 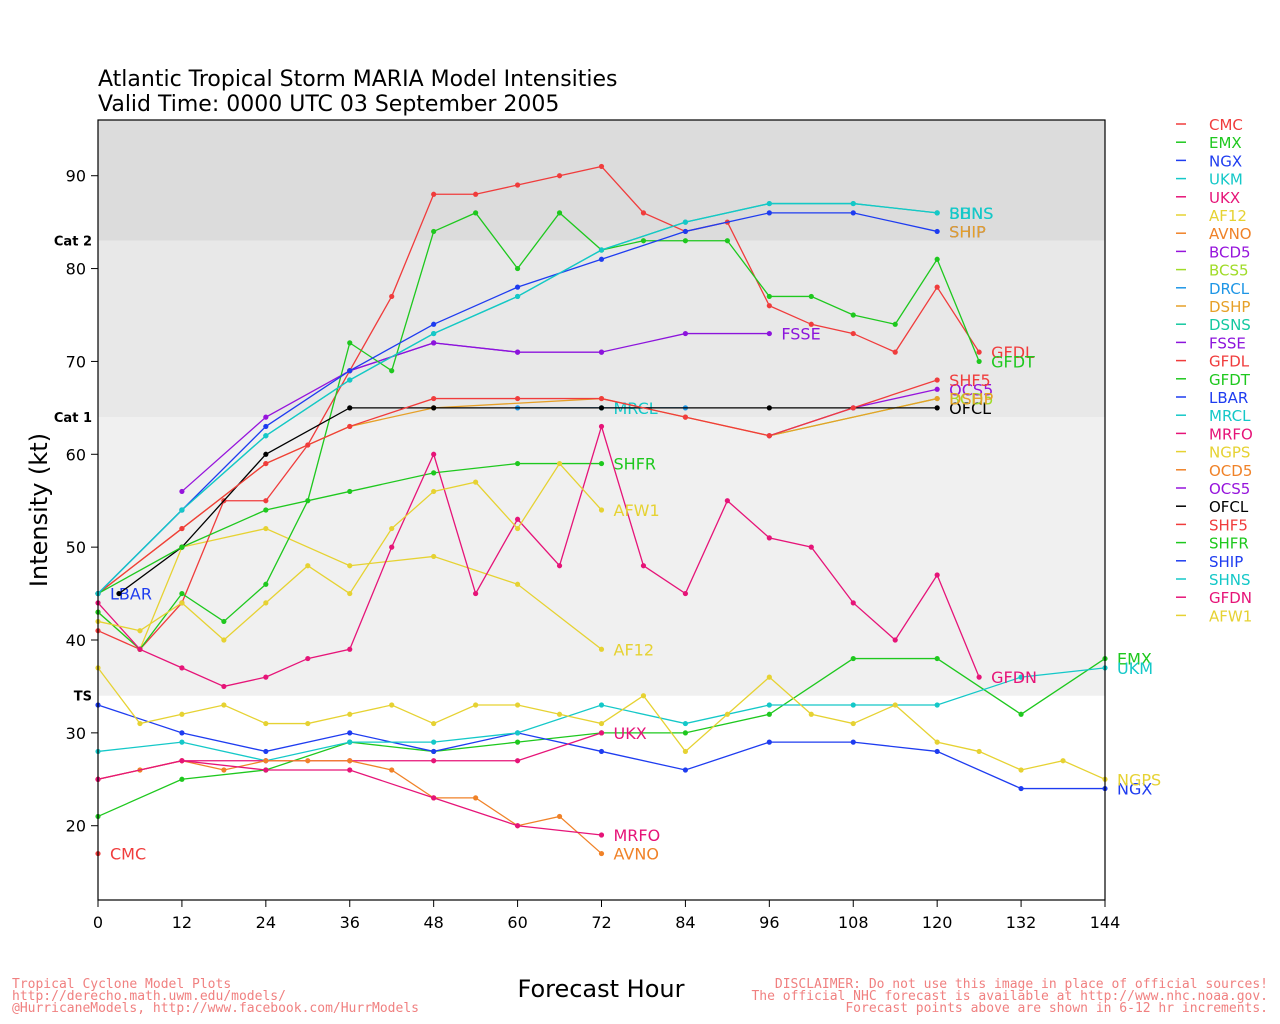 I want to click on overlap-label-3: DSHP, so click(x=971, y=399).